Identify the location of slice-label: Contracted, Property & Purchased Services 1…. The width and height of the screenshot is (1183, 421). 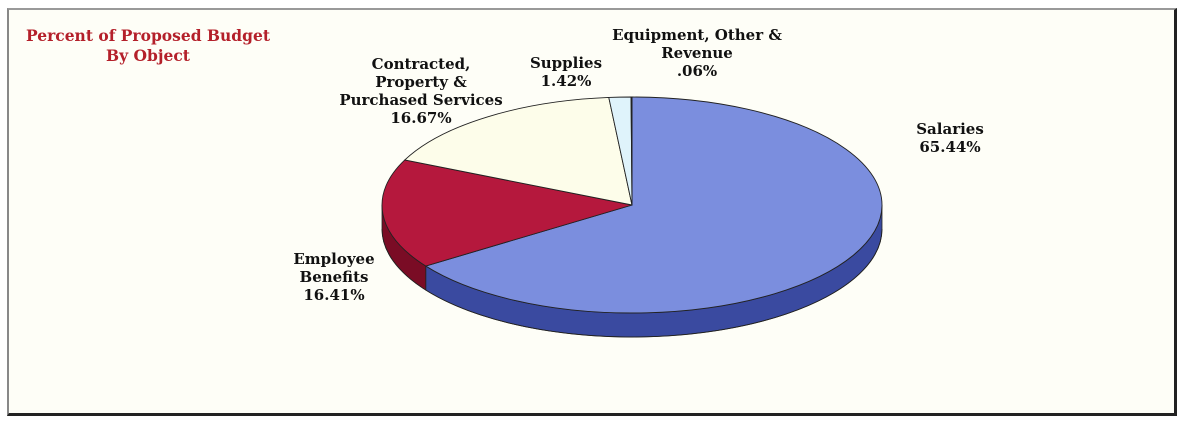
(420, 91).